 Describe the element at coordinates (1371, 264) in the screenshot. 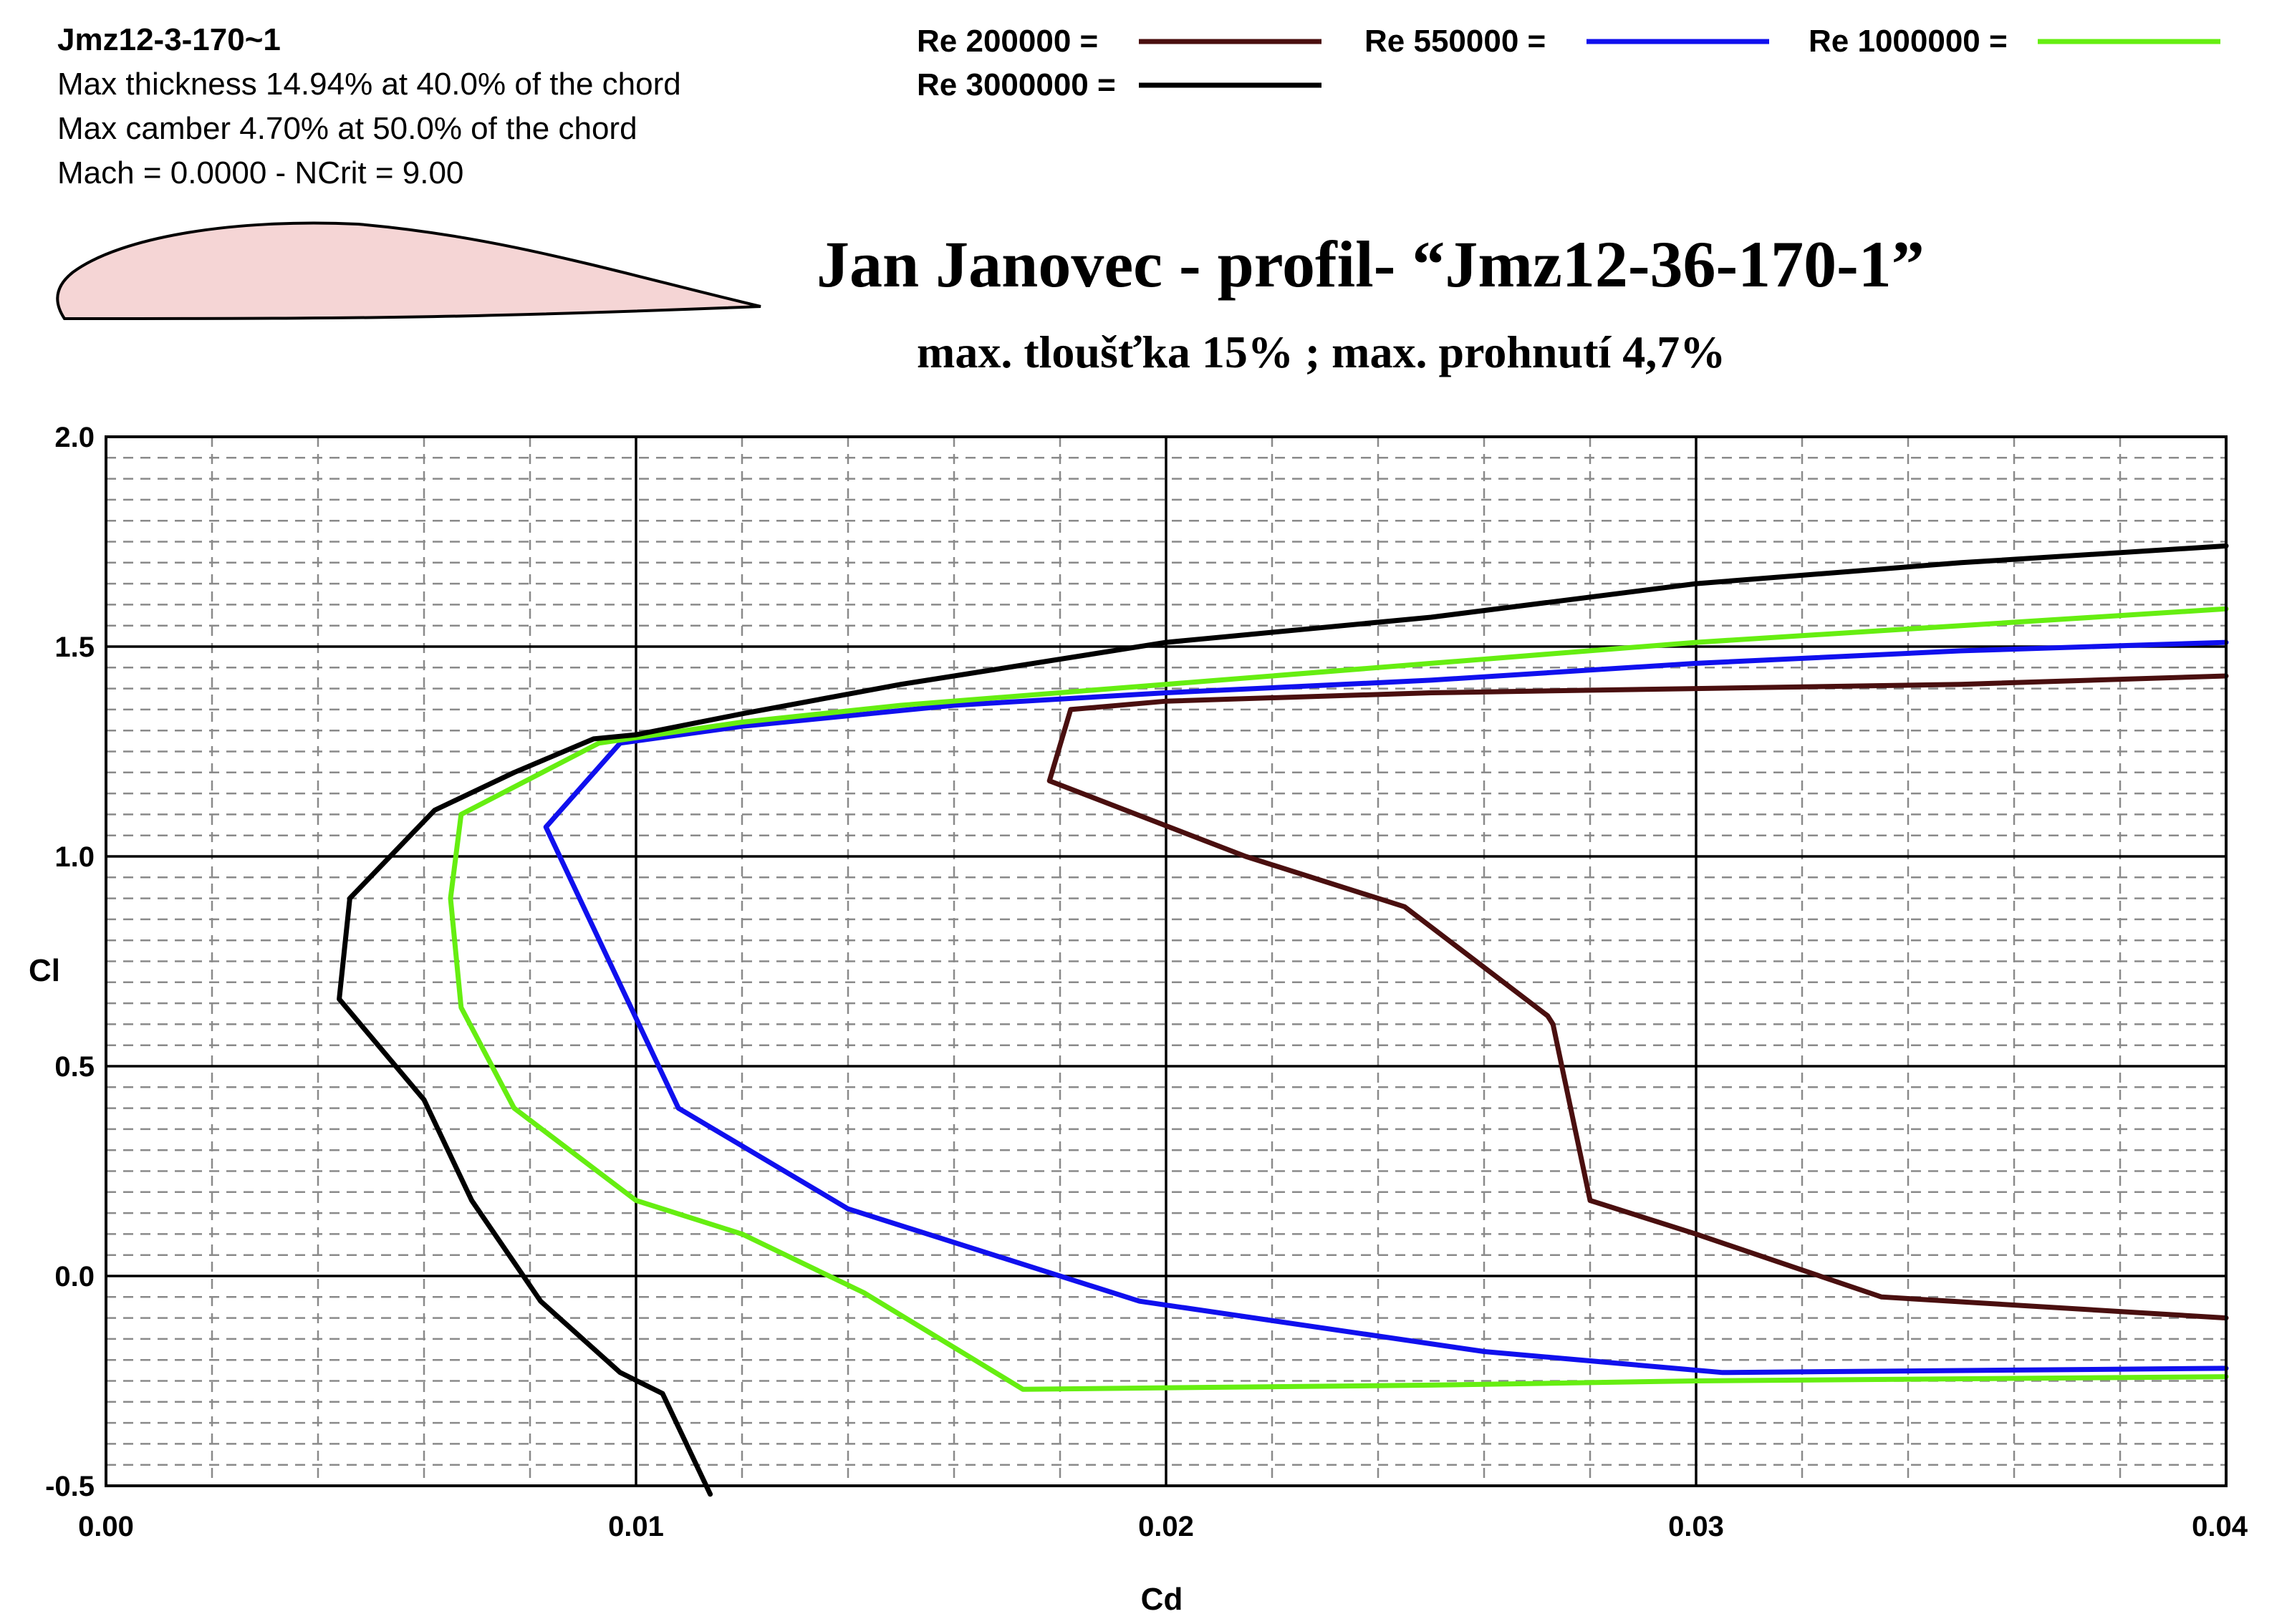

I see `chart-title: Jan Janovec - profil- “Jmz12-36-170-1”` at that location.